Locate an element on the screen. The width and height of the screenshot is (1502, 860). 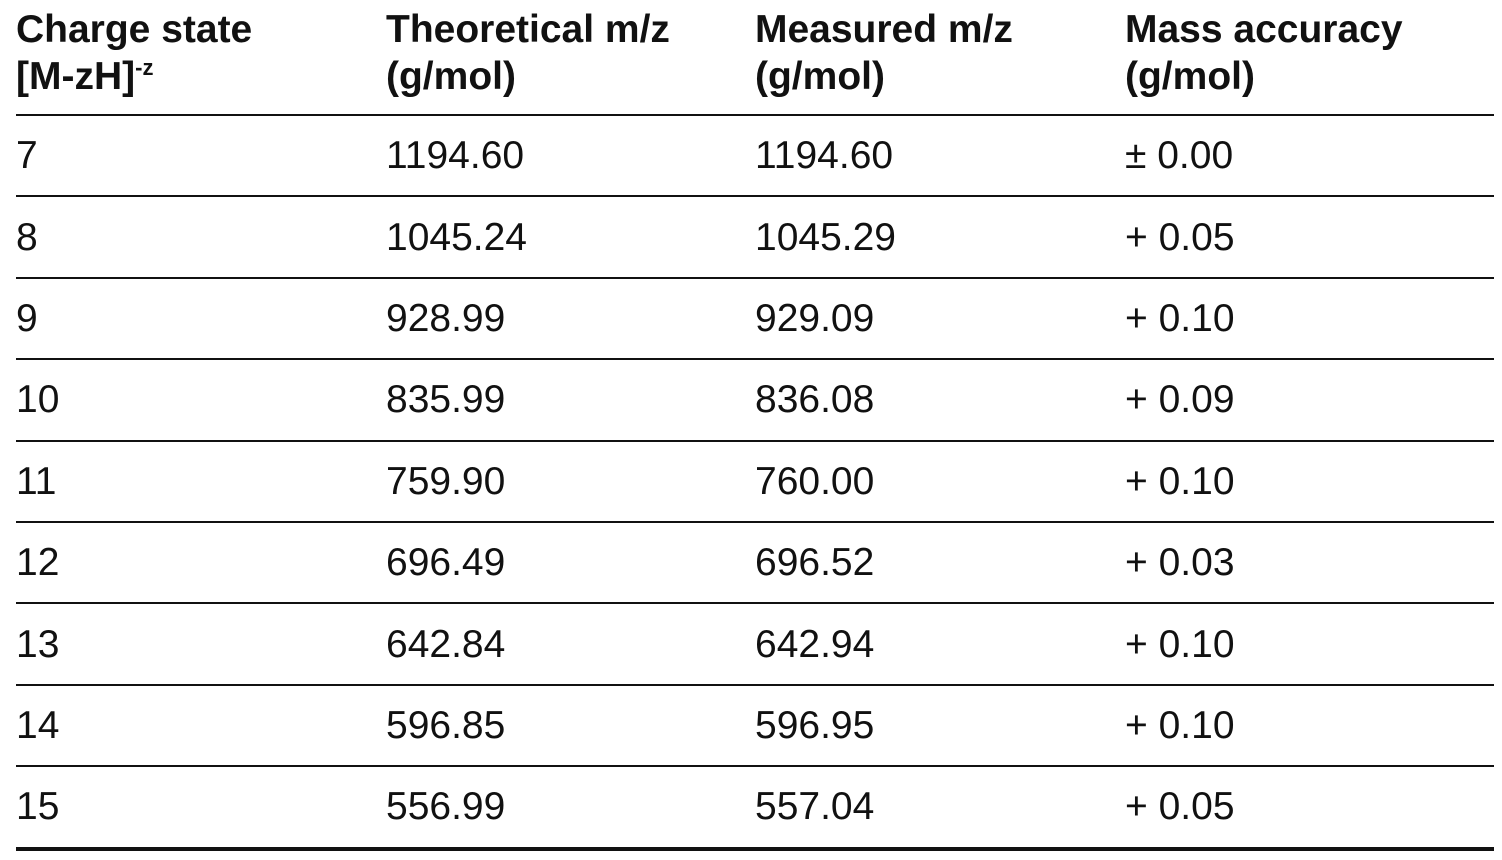
header-text: Measured m/z is located at coordinates (884, 29).